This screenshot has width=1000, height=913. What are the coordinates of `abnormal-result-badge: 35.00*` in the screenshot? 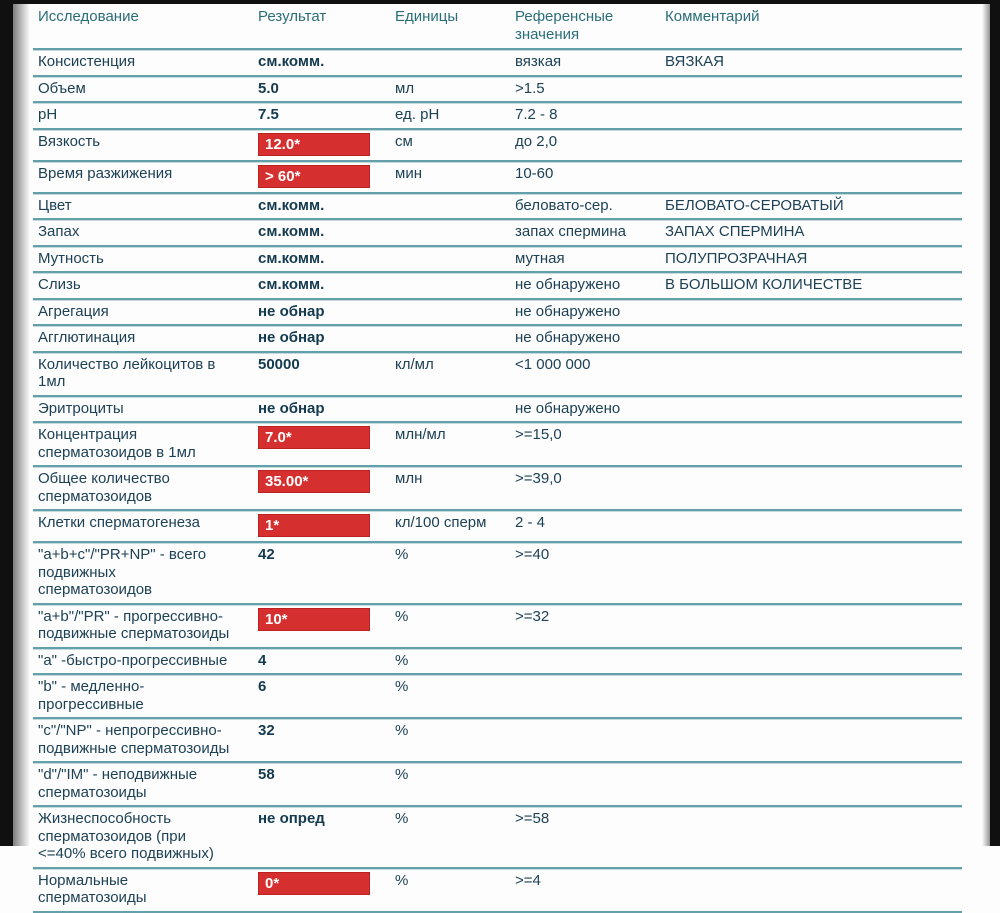 It's located at (314, 481).